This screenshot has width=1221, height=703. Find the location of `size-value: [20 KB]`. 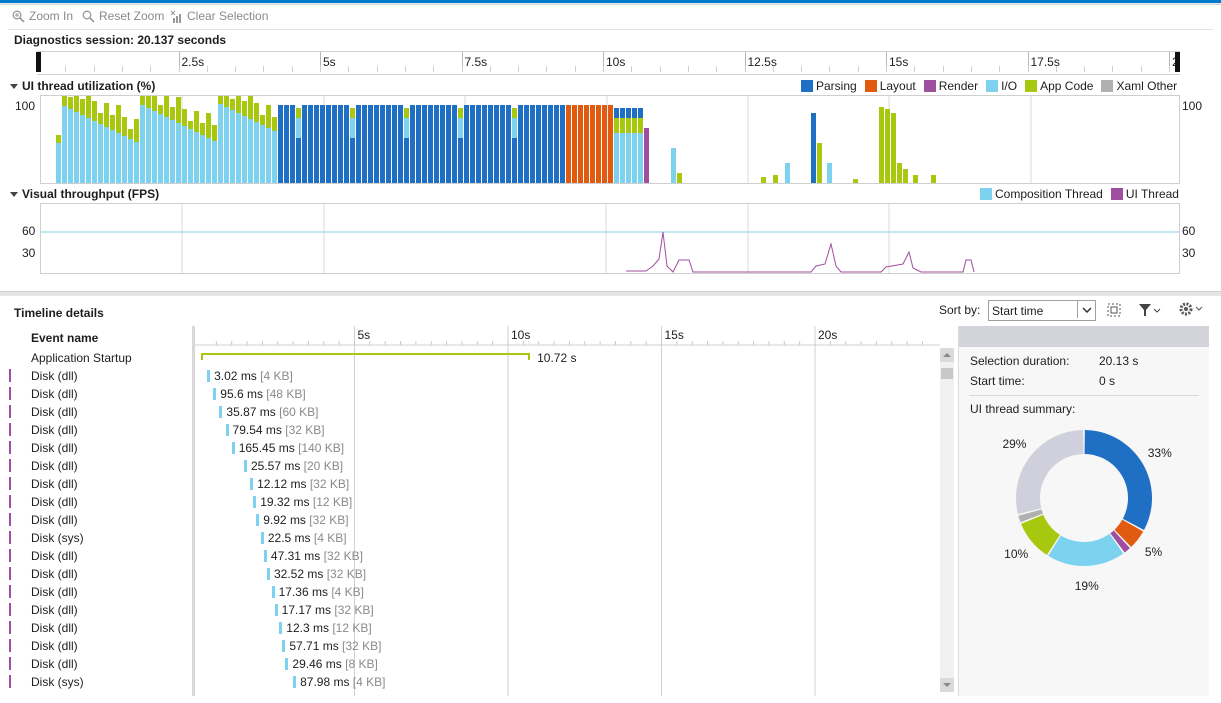

size-value: [20 KB] is located at coordinates (323, 466).